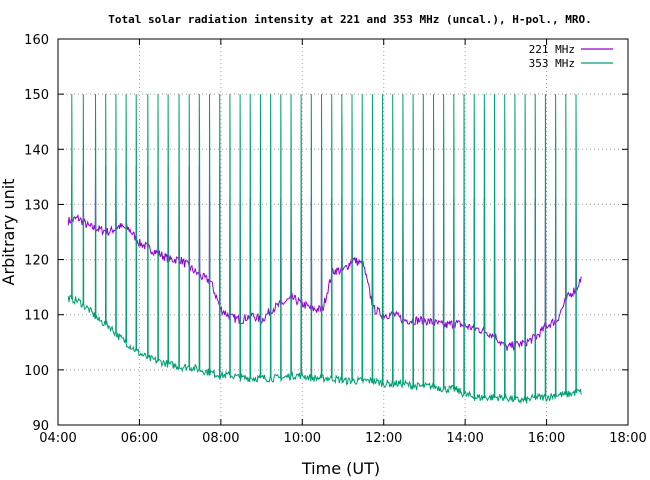 This screenshot has width=650, height=480. What do you see at coordinates (36, 316) in the screenshot?
I see `y-tick-label: 110` at bounding box center [36, 316].